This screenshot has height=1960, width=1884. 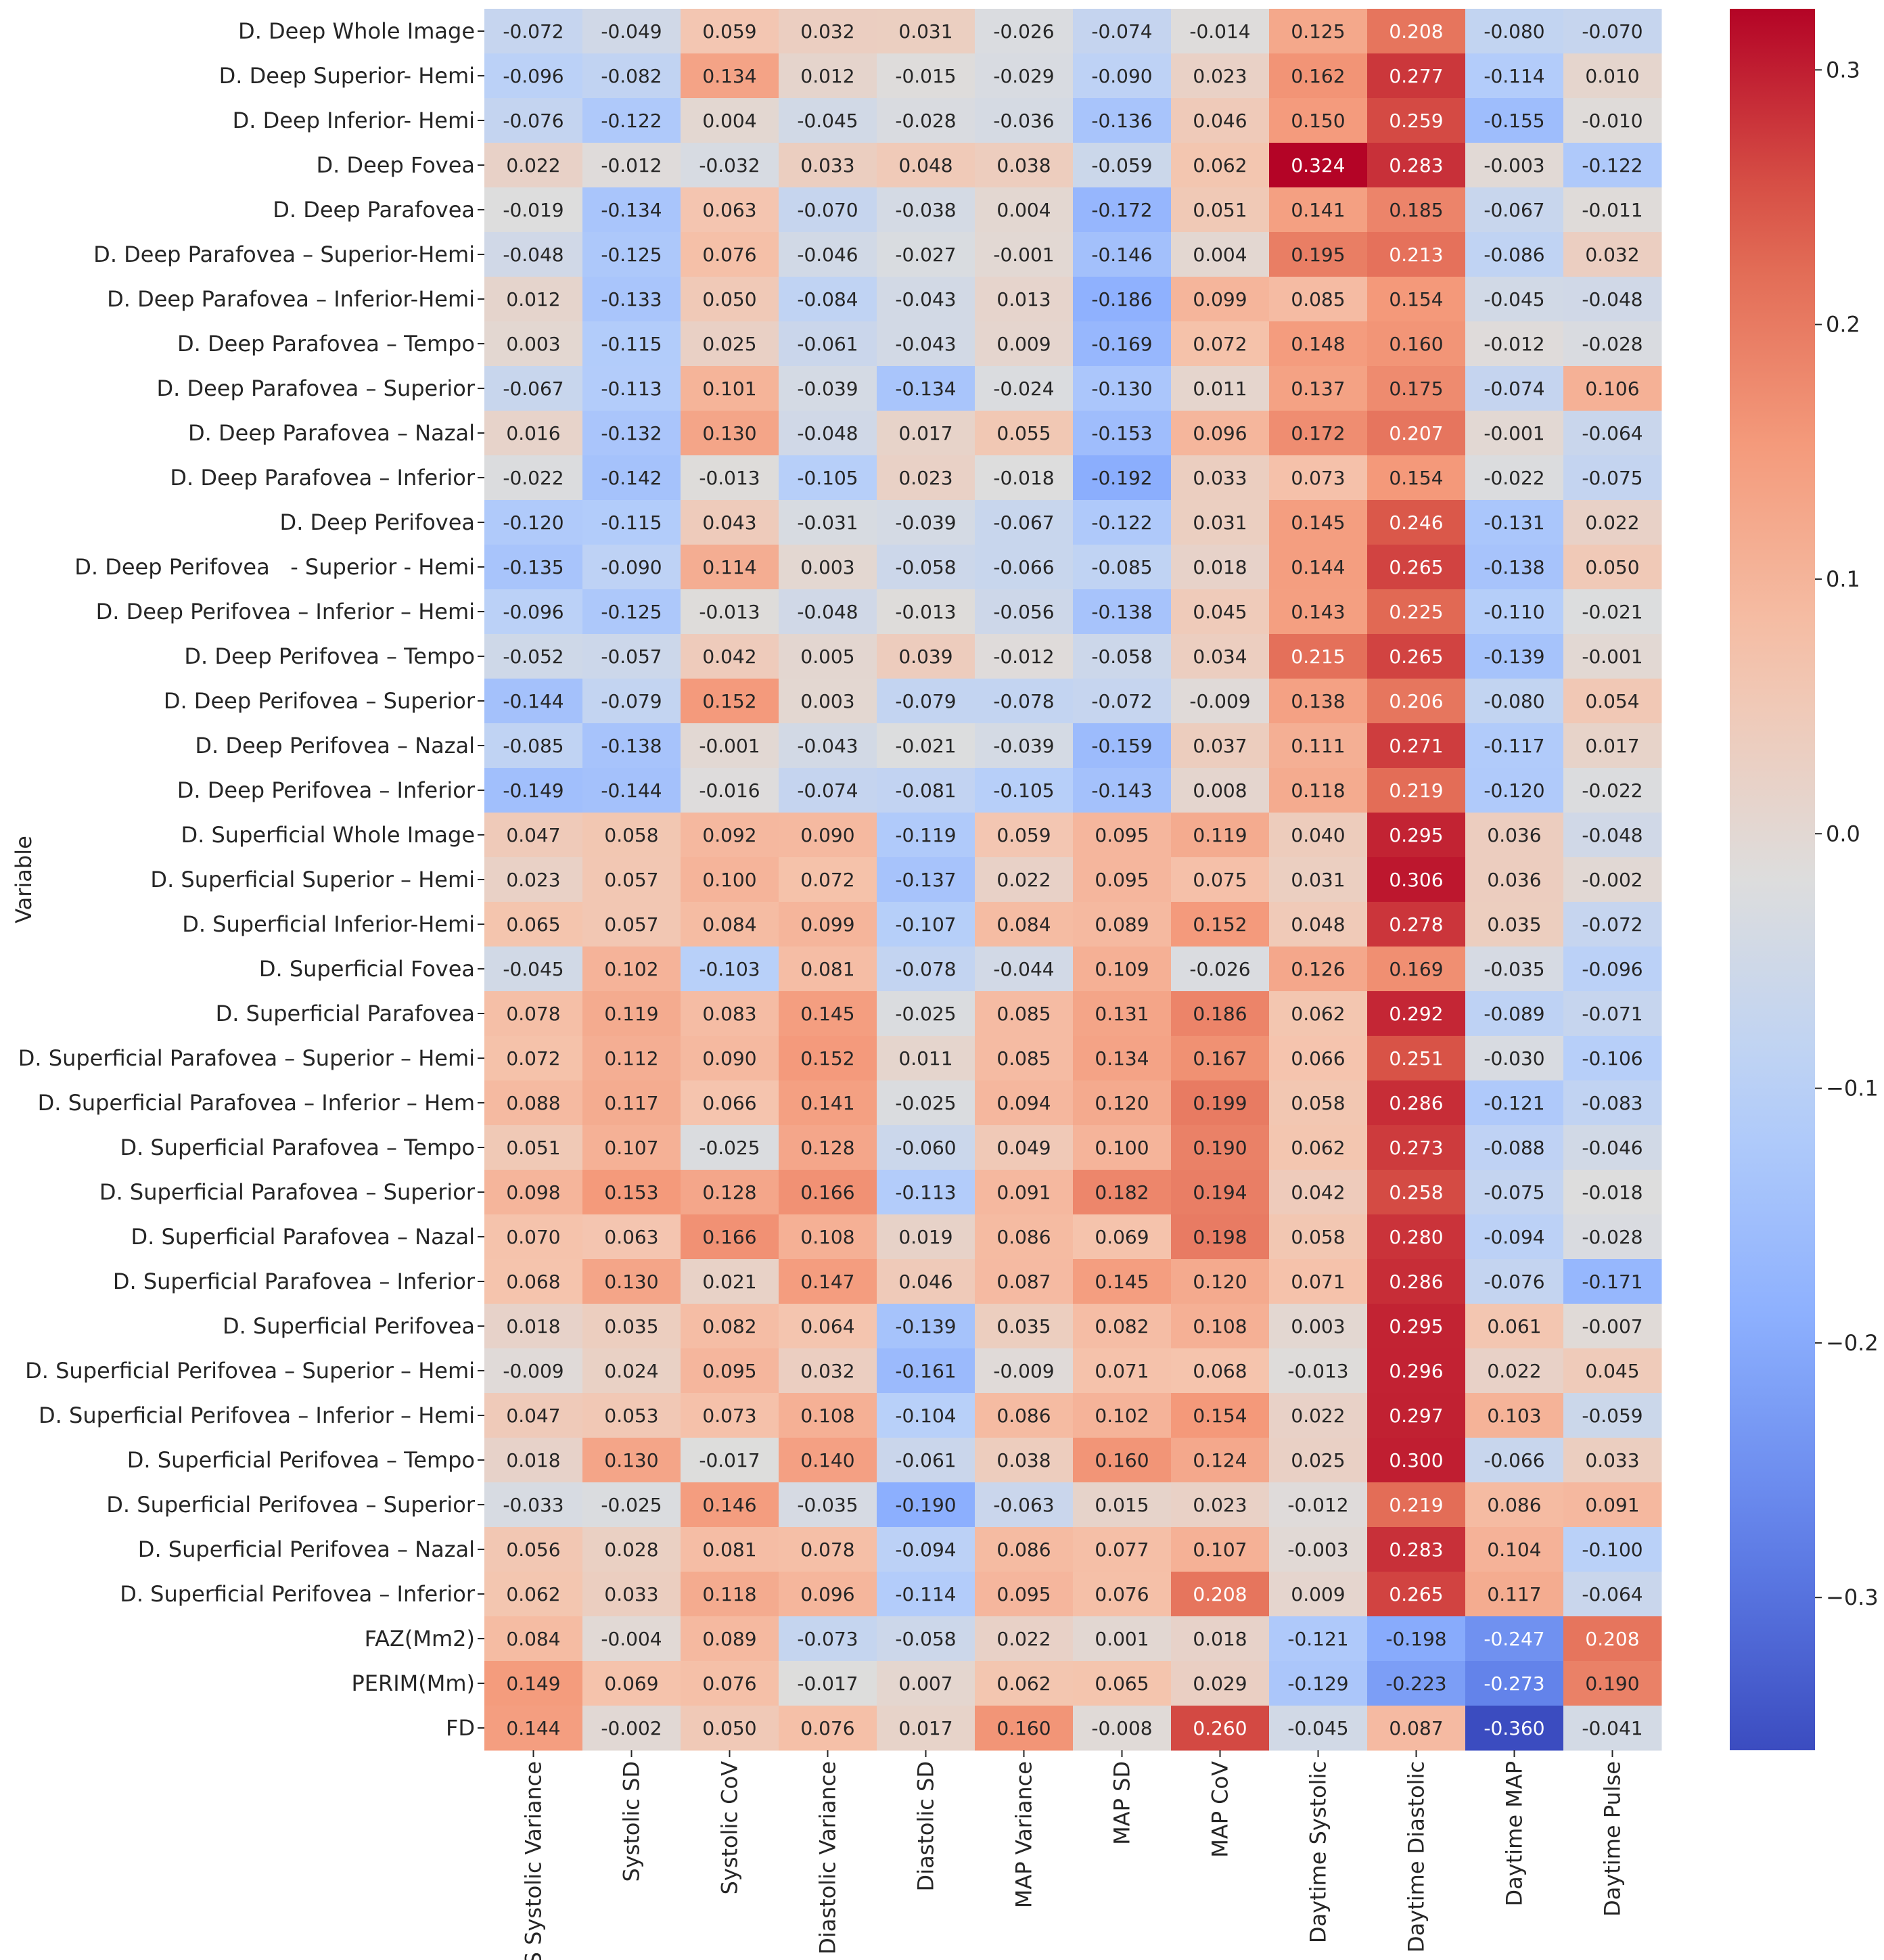 I want to click on cell-value-label: -0.022, so click(x=1612, y=790).